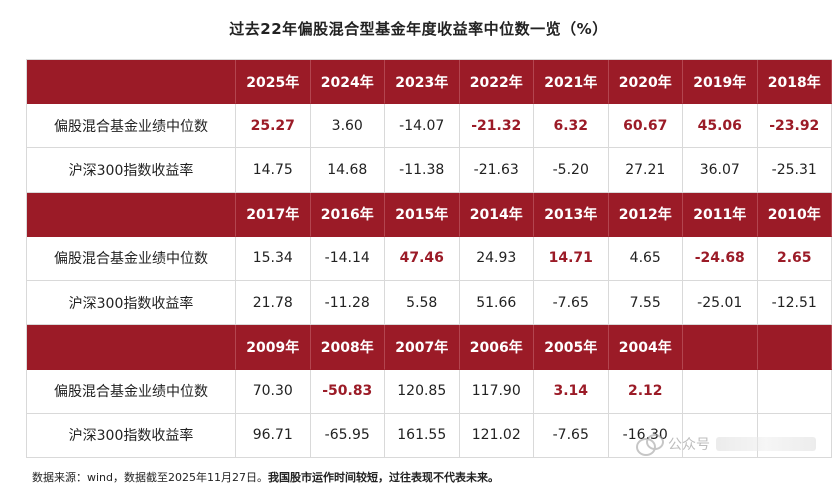 Image resolution: width=837 pixels, height=489 pixels. What do you see at coordinates (347, 214) in the screenshot?
I see `year-header-cell: 2016年` at bounding box center [347, 214].